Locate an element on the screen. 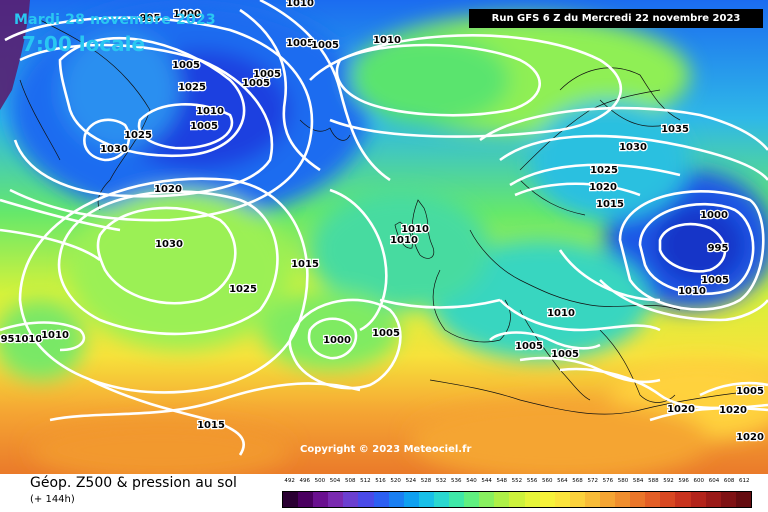 The height and width of the screenshot is (512, 768). pressure-label: 1035 is located at coordinates (675, 129).